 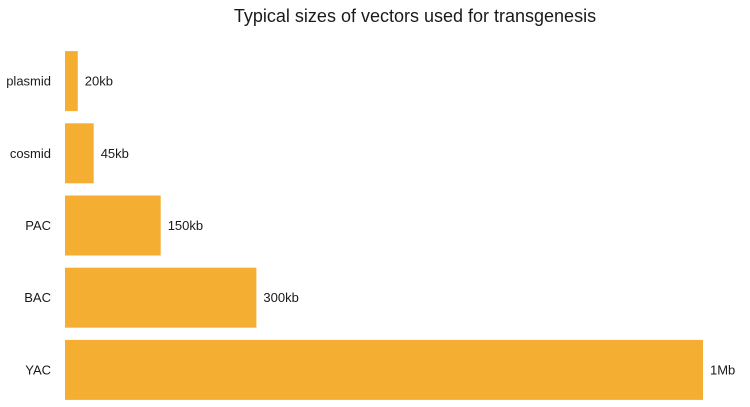 What do you see at coordinates (161, 297) in the screenshot?
I see `bar-bac` at bounding box center [161, 297].